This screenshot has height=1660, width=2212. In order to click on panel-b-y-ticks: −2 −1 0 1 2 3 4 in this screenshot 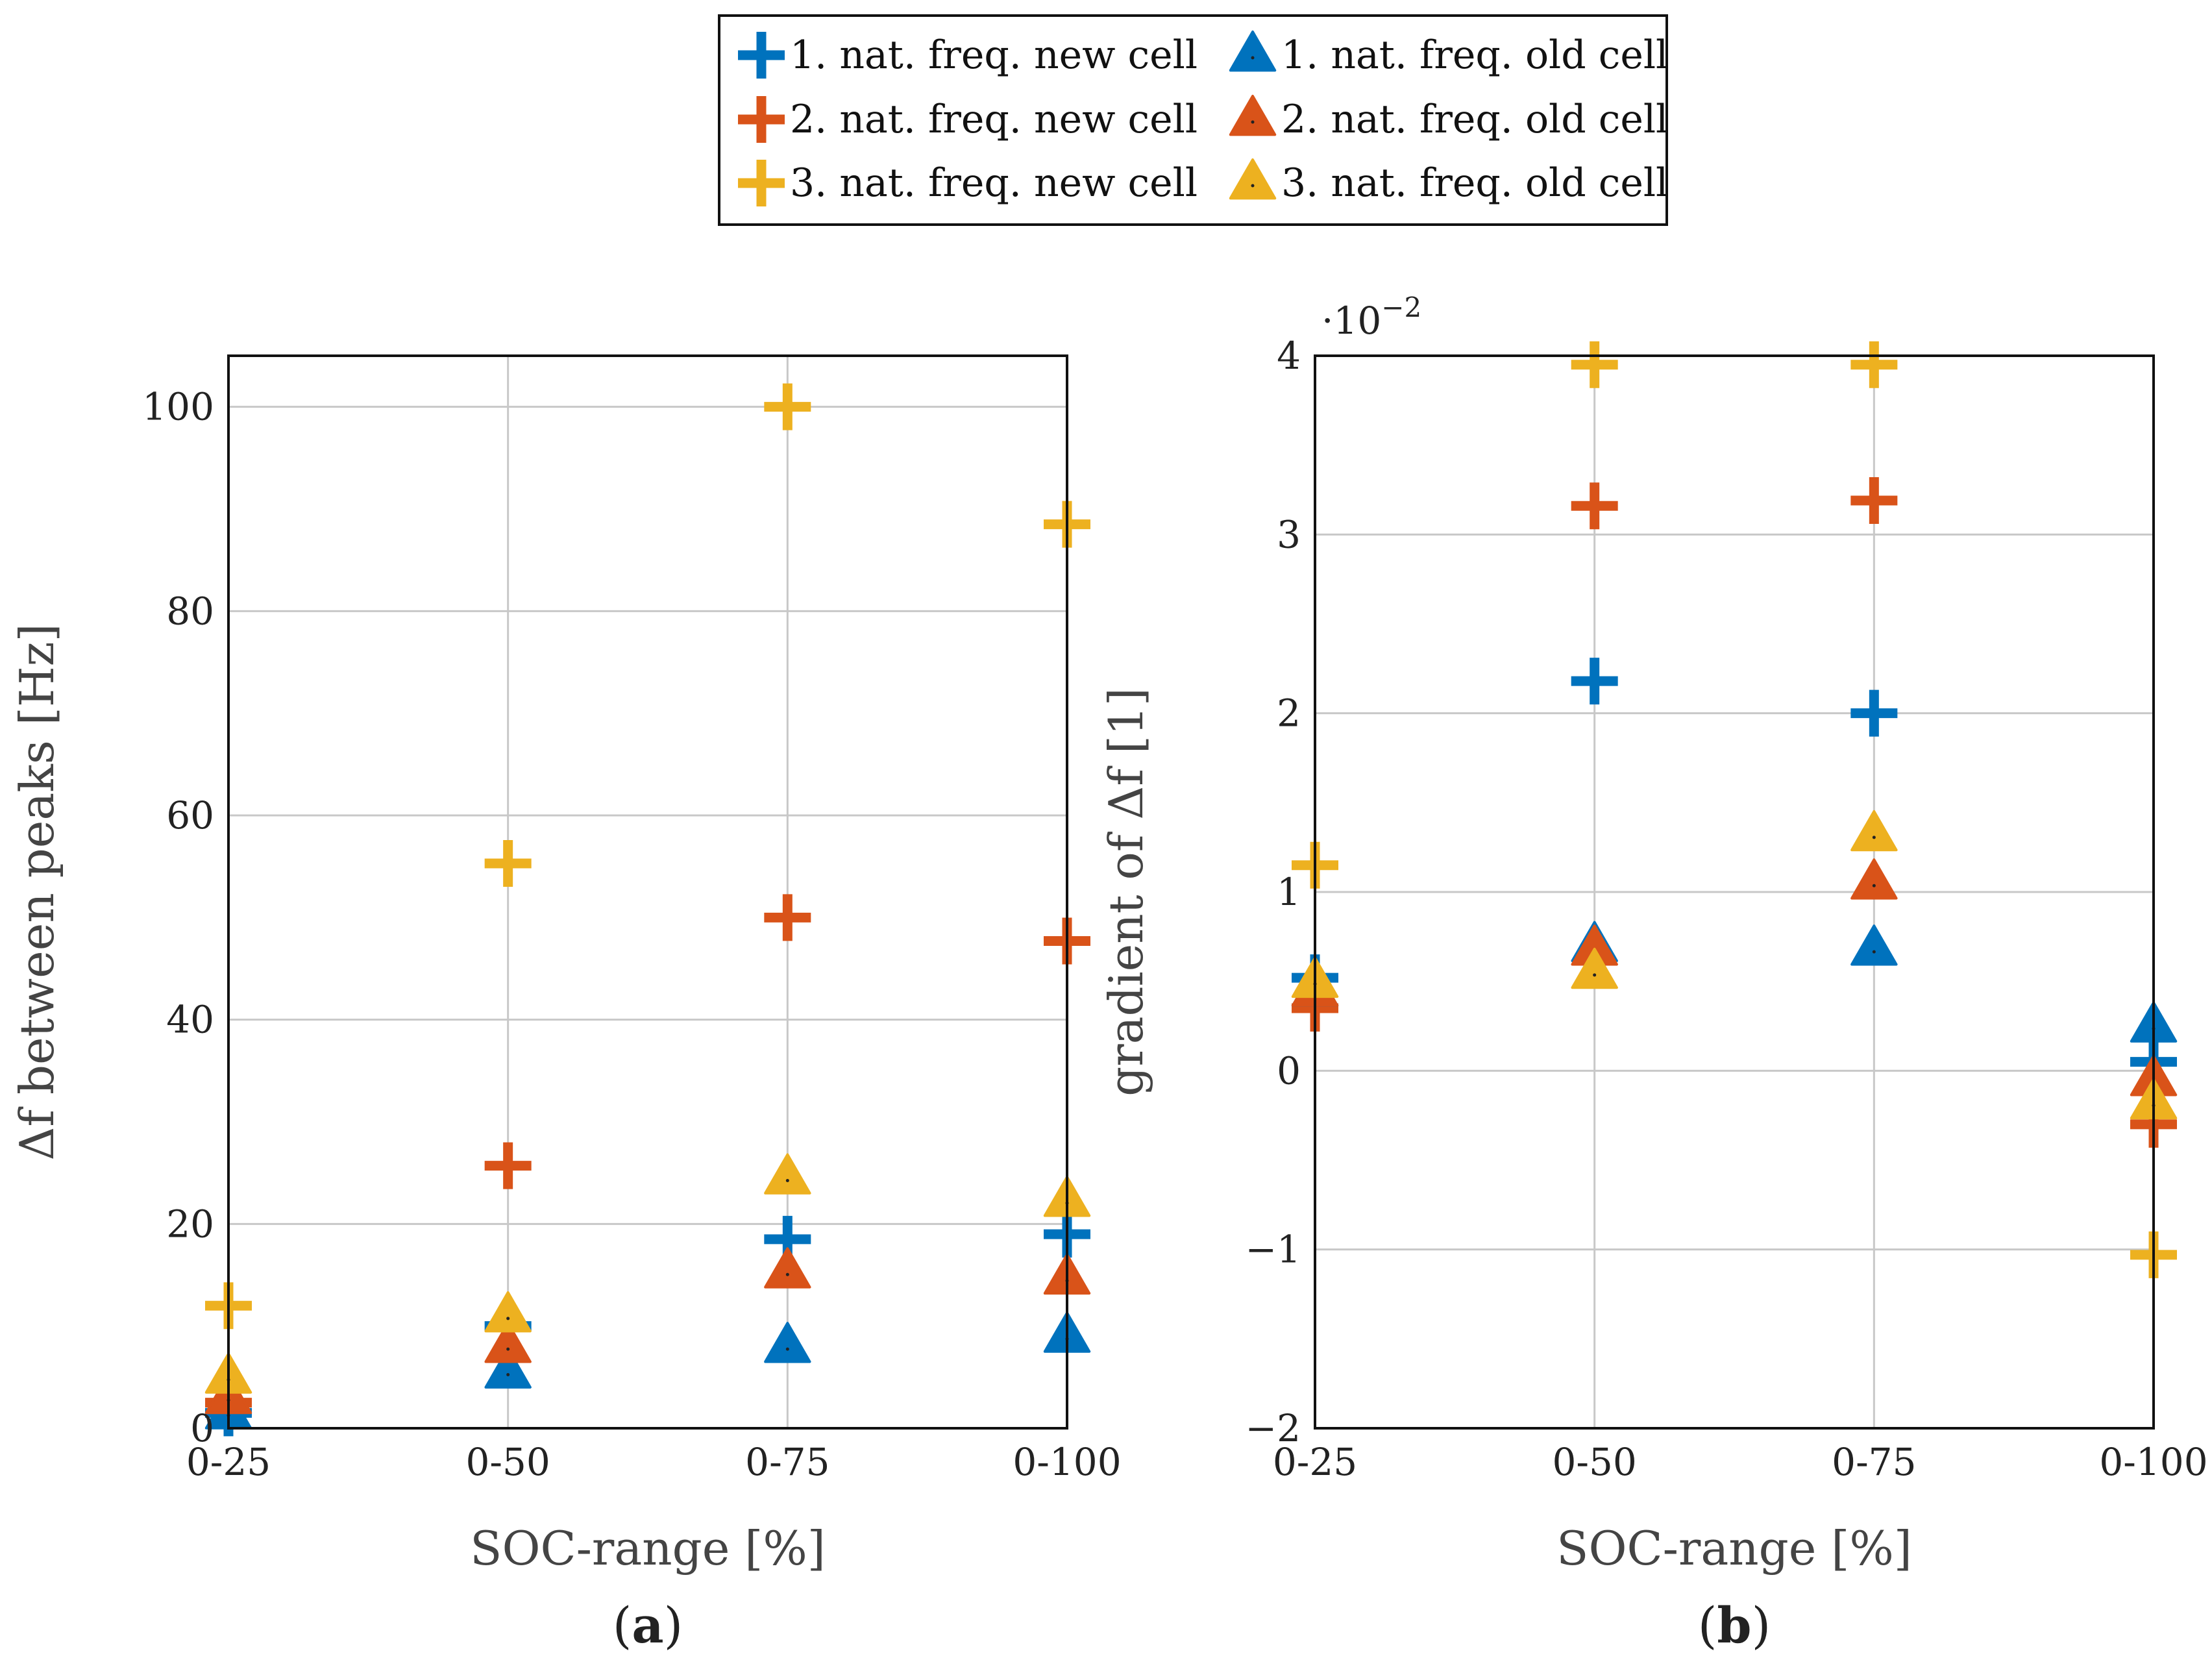, I will do `click(1273, 892)`.